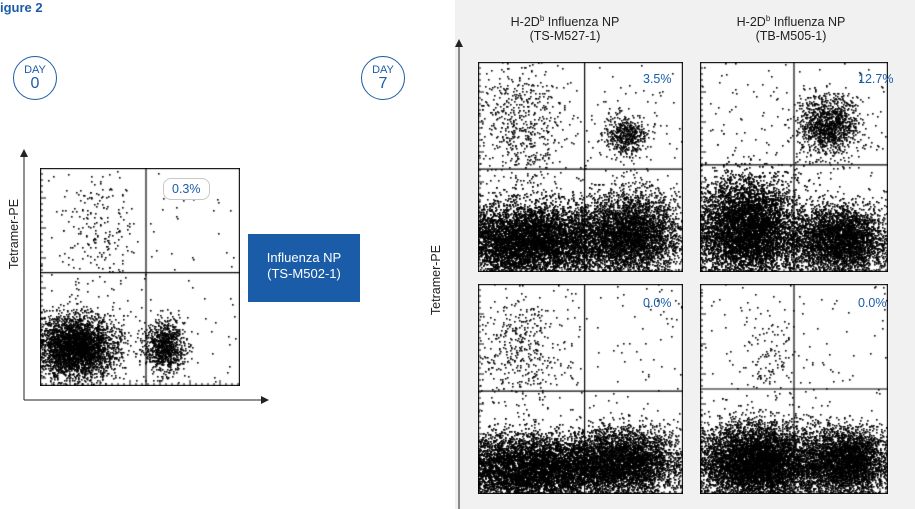  What do you see at coordinates (876, 79) in the screenshot?
I see `percentage-tb-m505-top: 12.7%` at bounding box center [876, 79].